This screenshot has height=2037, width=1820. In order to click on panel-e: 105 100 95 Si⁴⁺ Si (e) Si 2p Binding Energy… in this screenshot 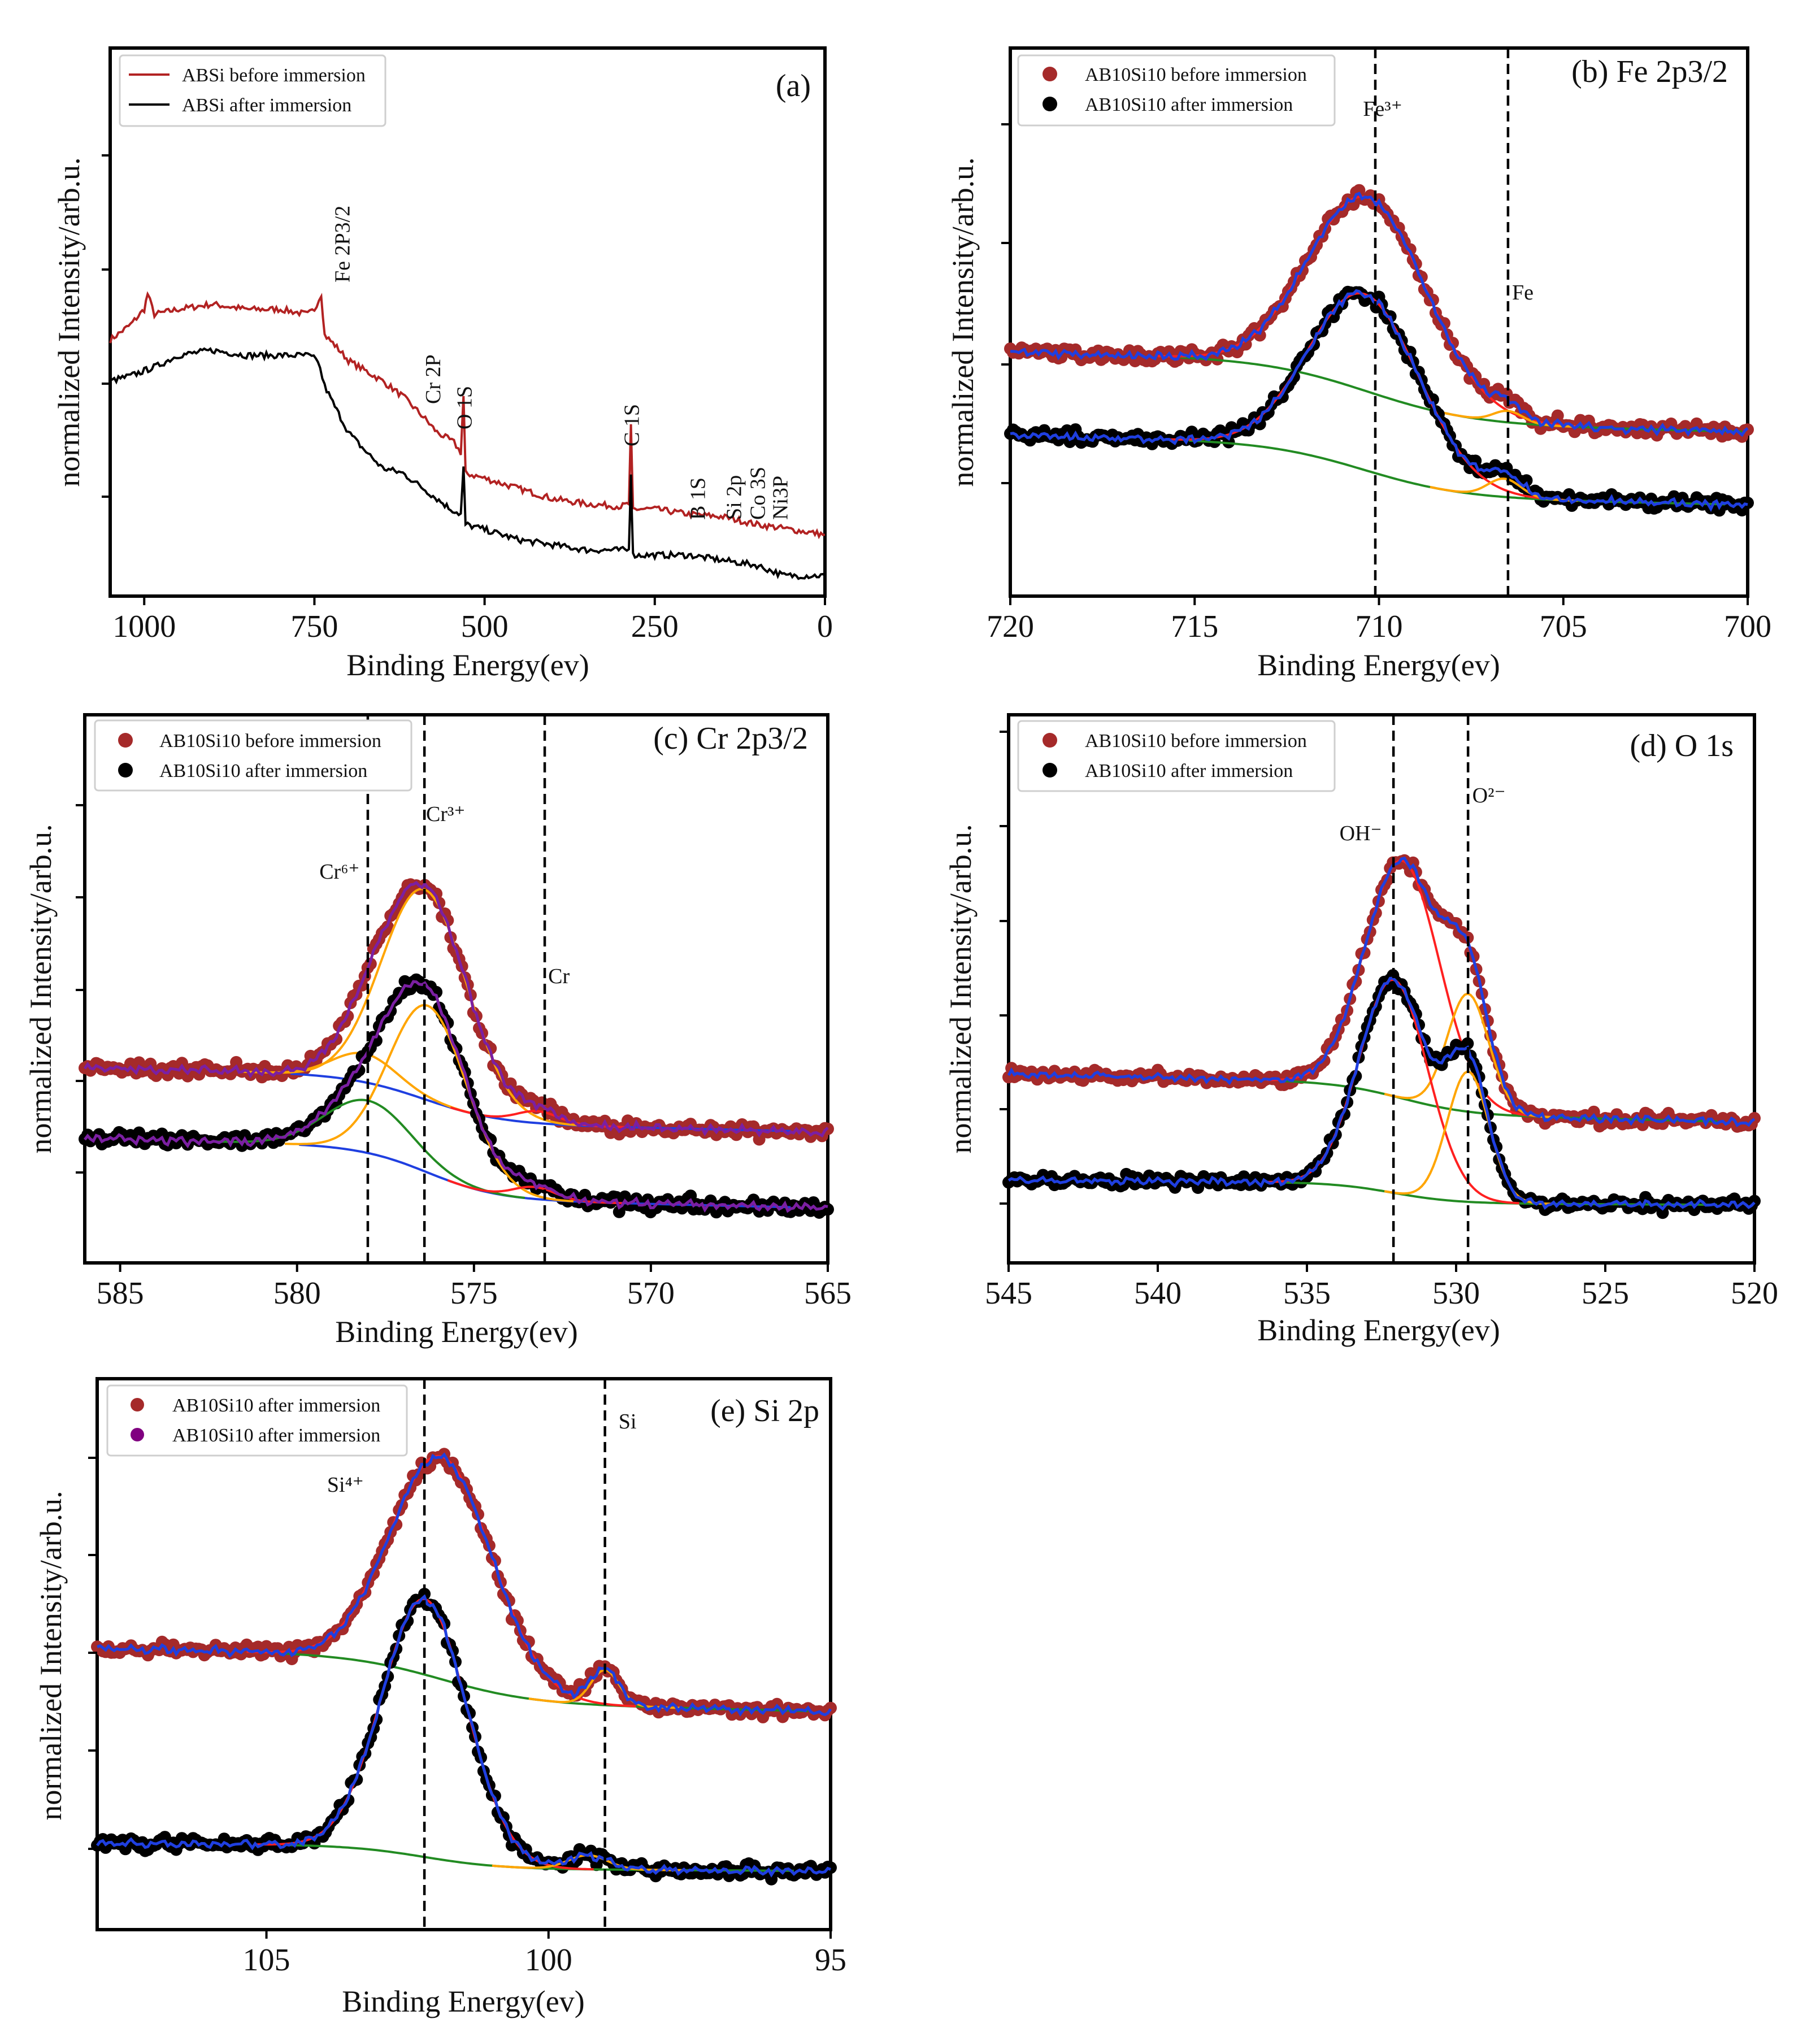, I will do `click(440, 1697)`.